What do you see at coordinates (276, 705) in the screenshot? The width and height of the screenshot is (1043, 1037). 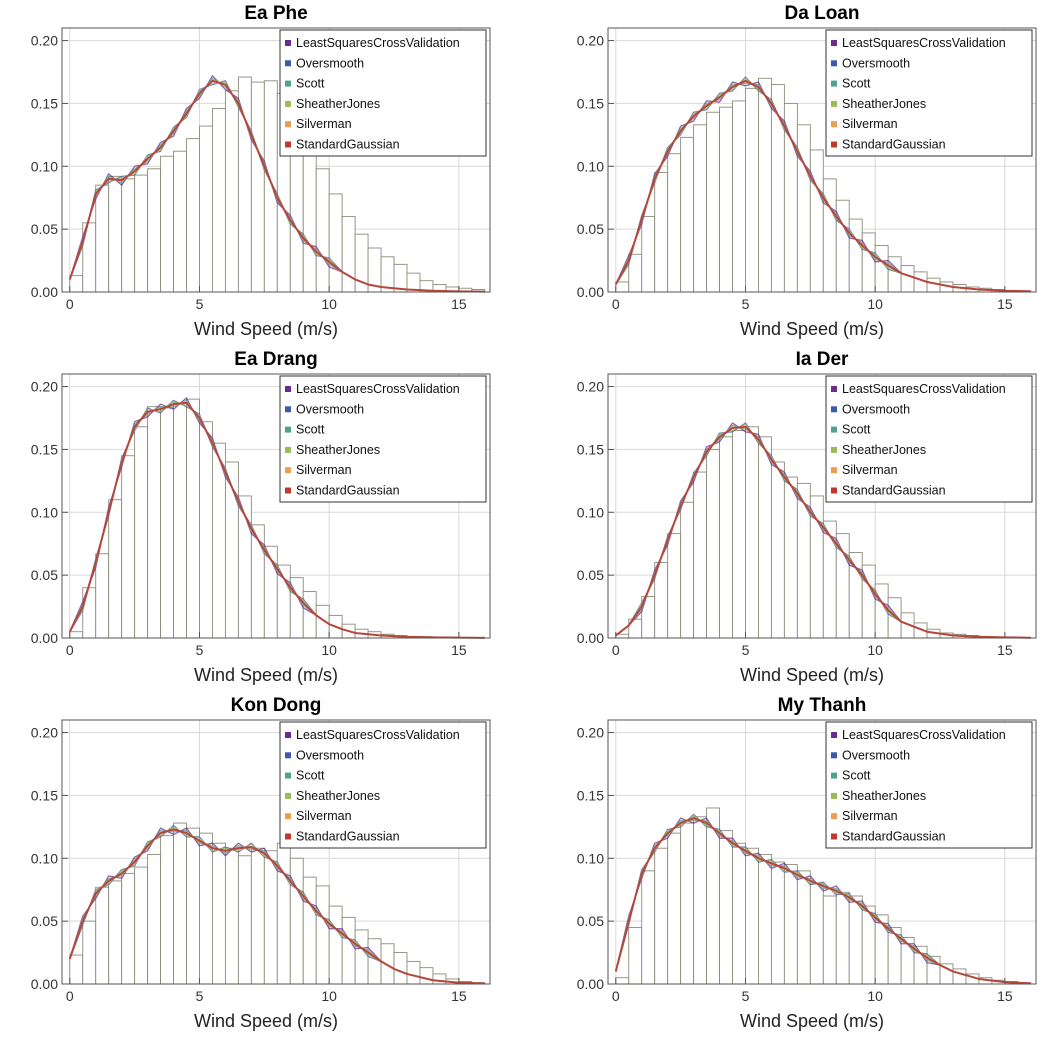 I see `chart-title: Kon Dong` at bounding box center [276, 705].